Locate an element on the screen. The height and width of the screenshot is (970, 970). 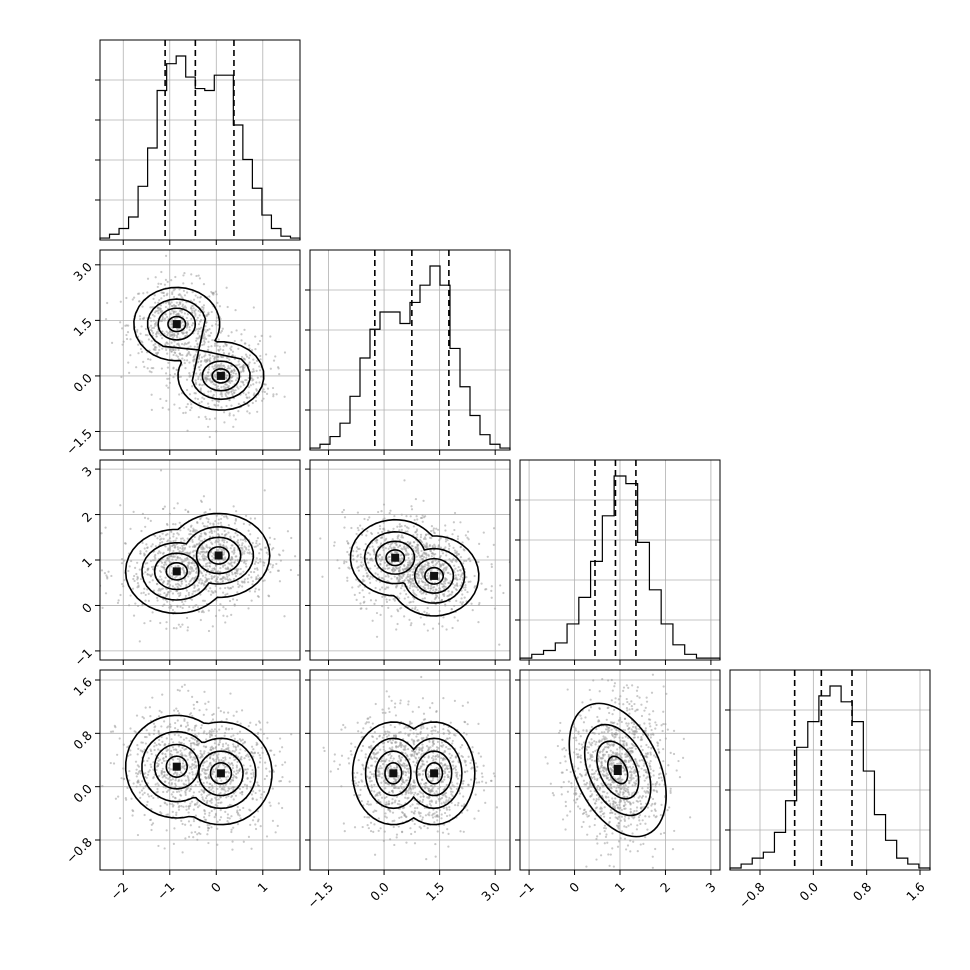
y-tick-label: 3 is located at coordinates (87, 471).